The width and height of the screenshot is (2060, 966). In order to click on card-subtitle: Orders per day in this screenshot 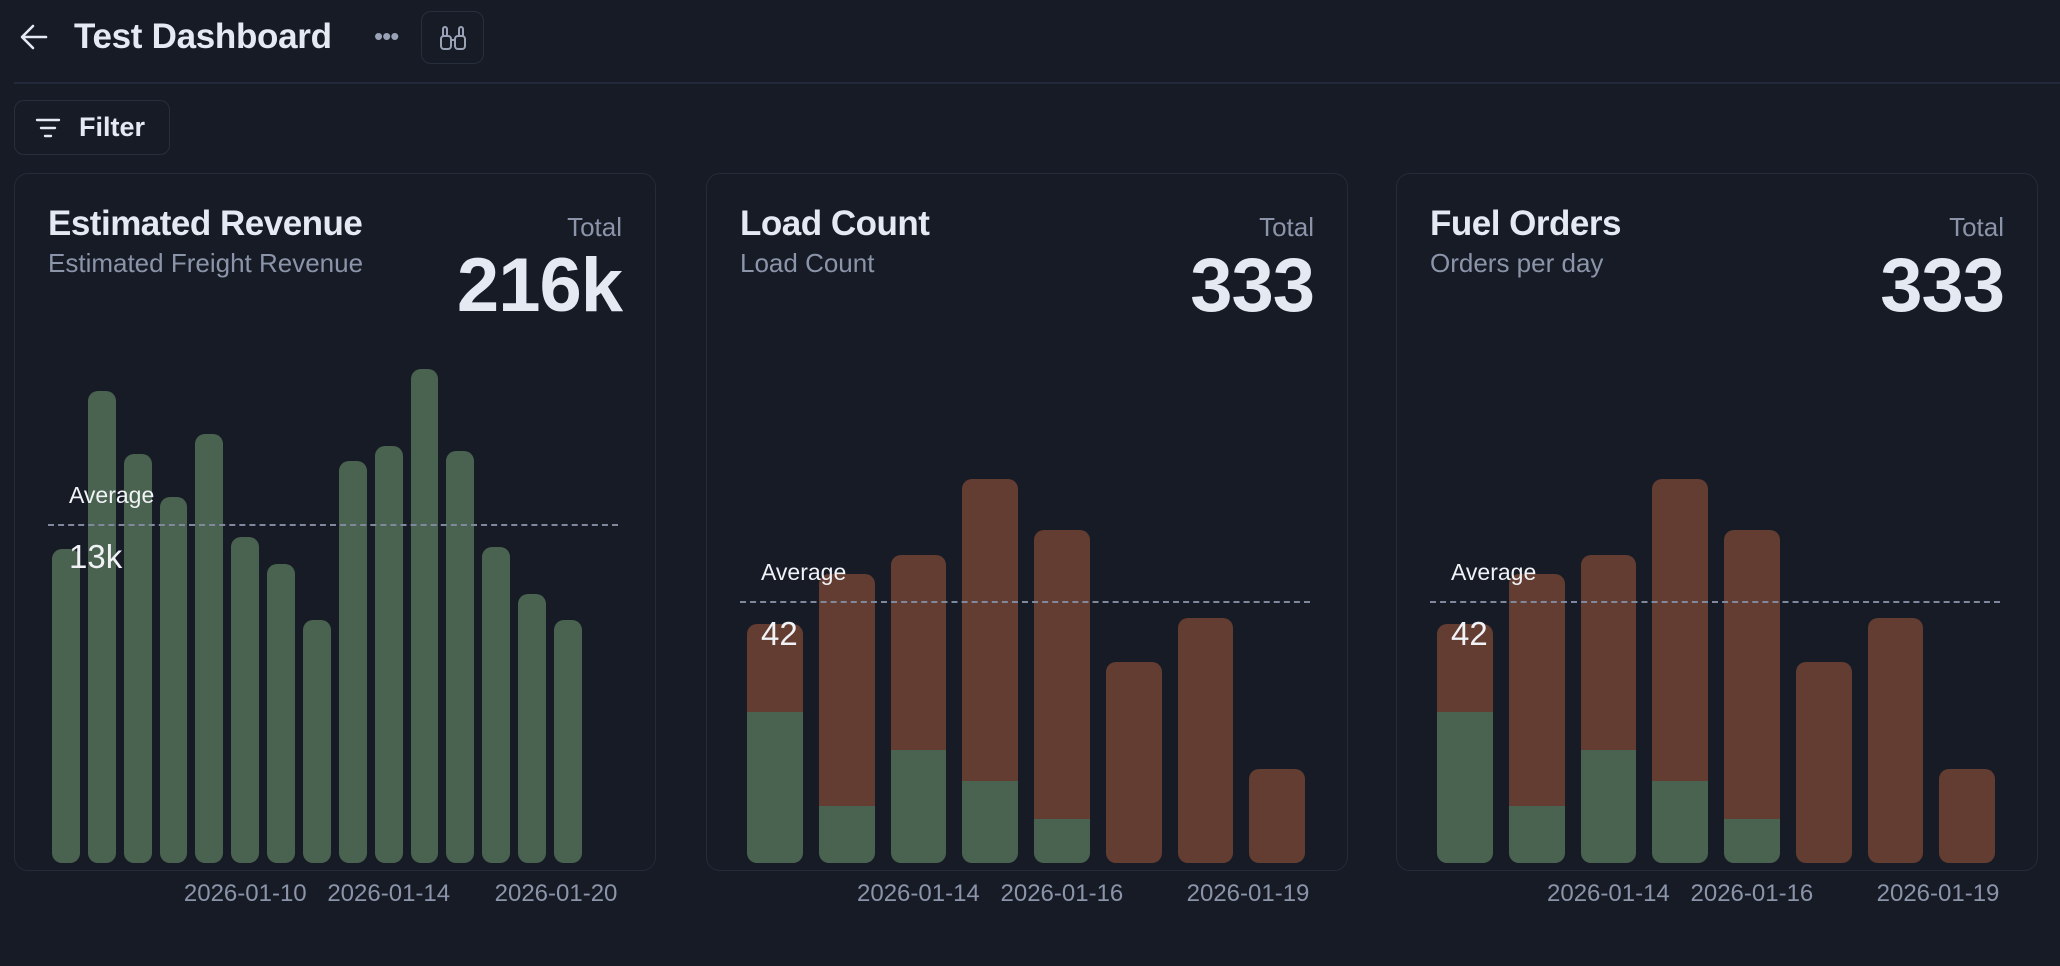, I will do `click(1517, 263)`.